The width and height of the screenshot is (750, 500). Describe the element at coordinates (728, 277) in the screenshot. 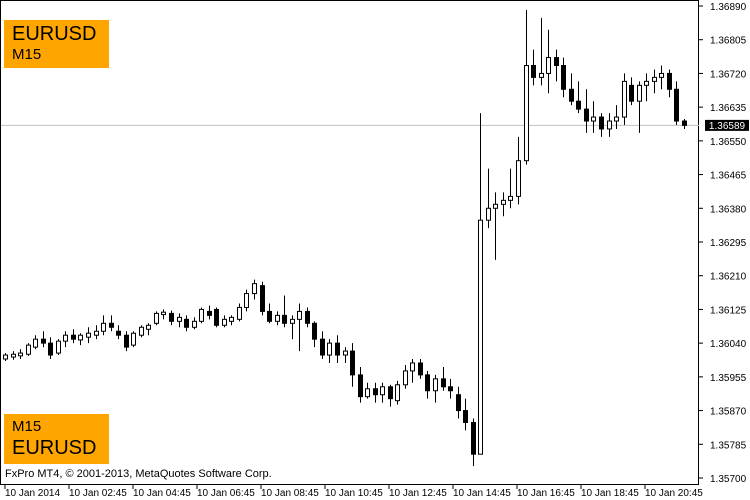

I see `price-tick-label: 1.36210` at that location.